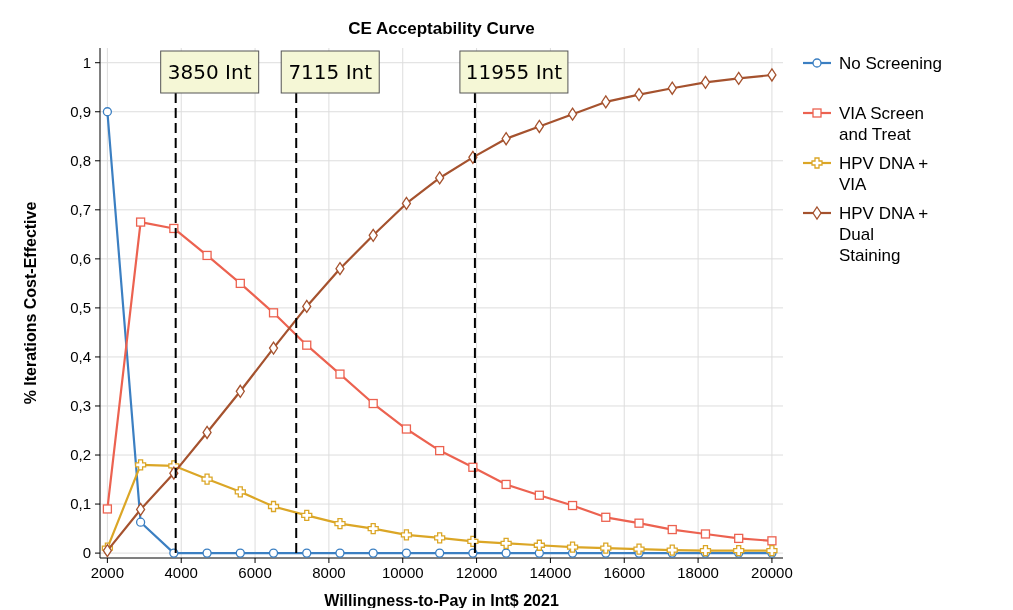 The height and width of the screenshot is (610, 1013). What do you see at coordinates (80, 307) in the screenshot?
I see `y-tick-label: 0,5` at bounding box center [80, 307].